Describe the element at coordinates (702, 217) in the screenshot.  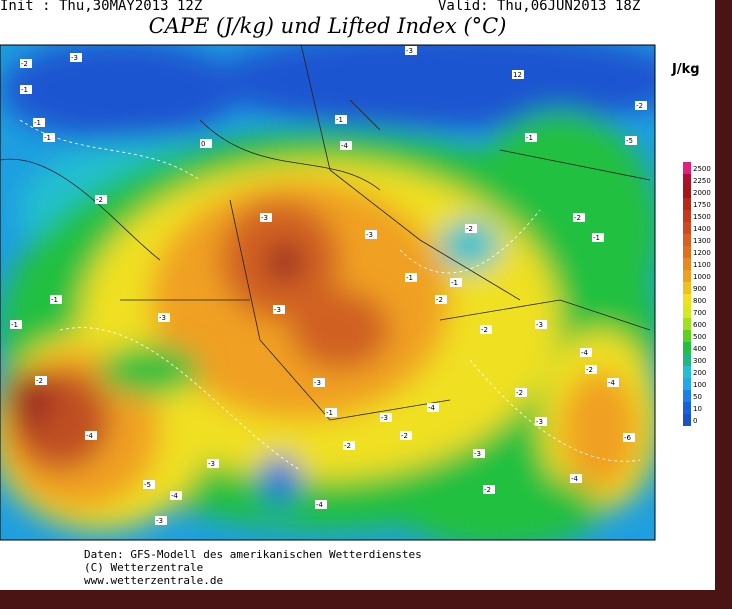
I see `colorbar-label: 1500` at that location.